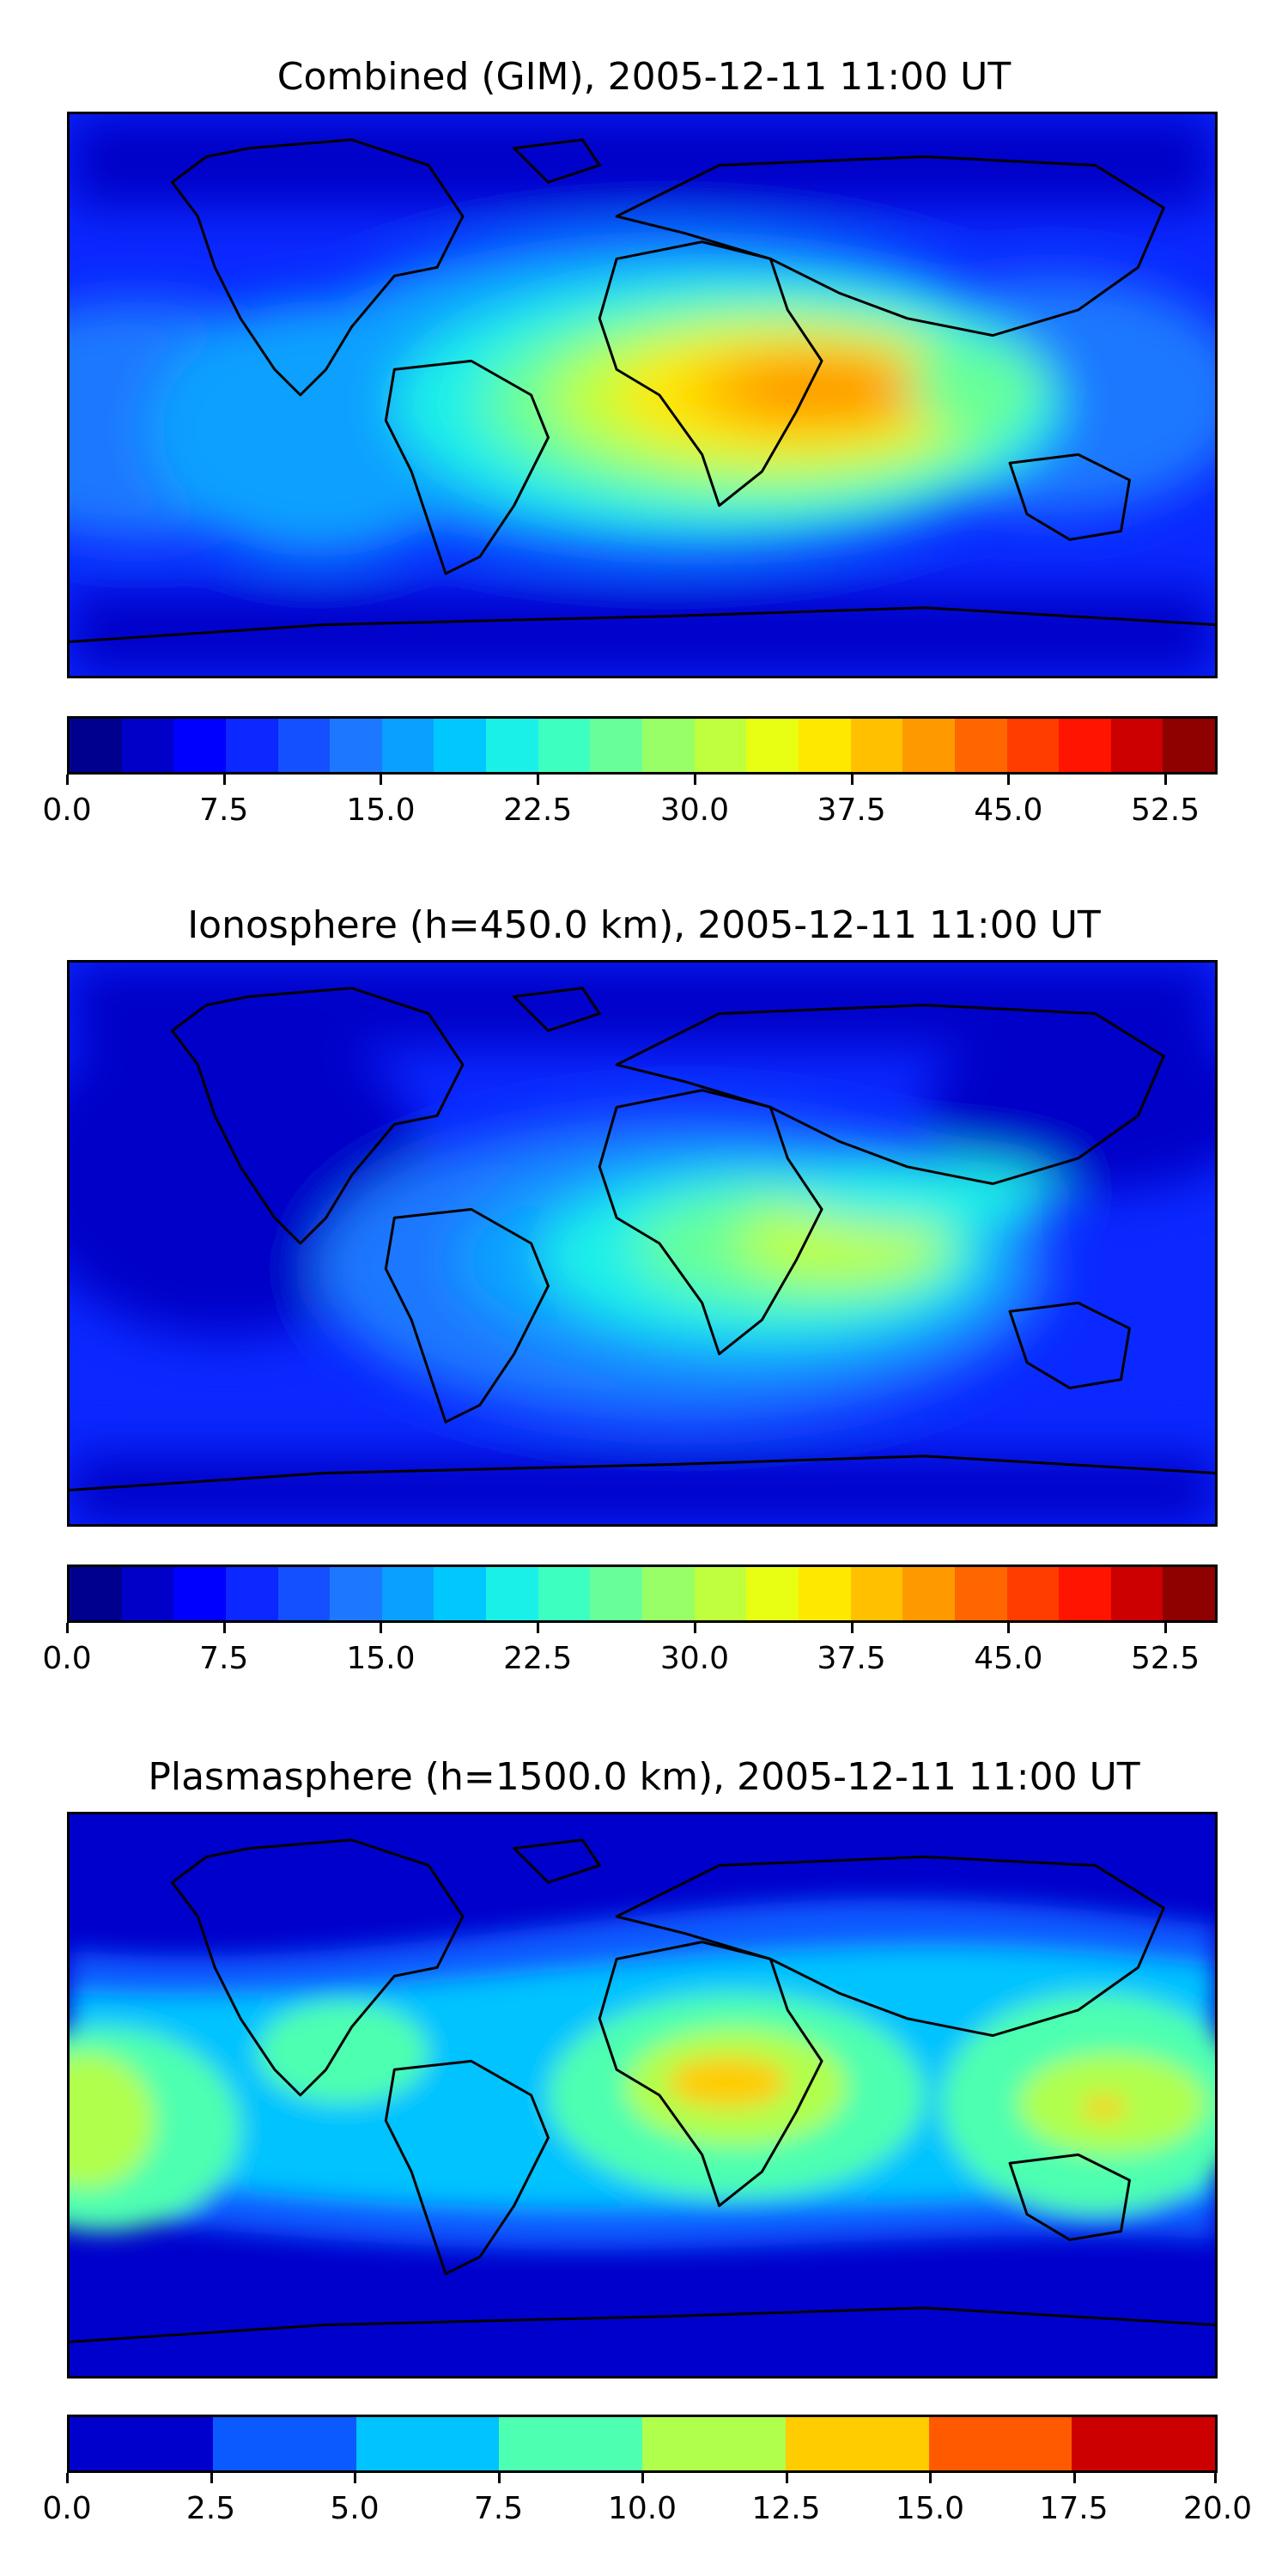 This screenshot has height=2576, width=1288. I want to click on colorbar-tick-label: 2.5, so click(210, 2508).